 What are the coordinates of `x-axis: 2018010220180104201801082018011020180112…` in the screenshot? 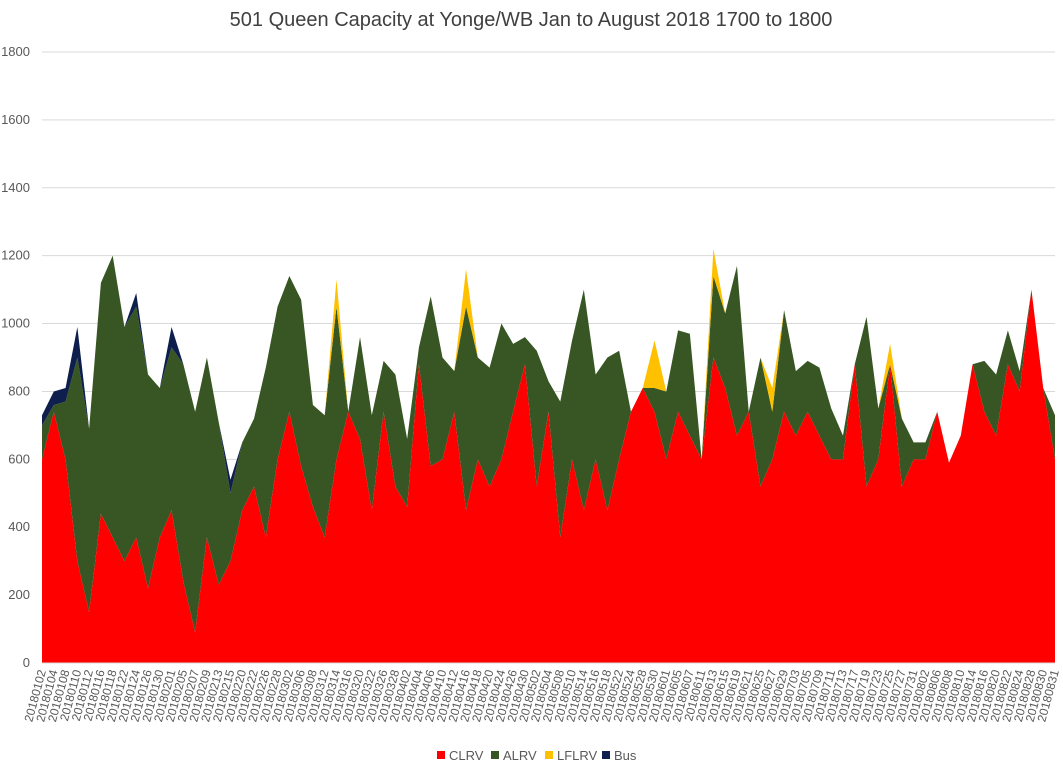 It's located at (542, 696).